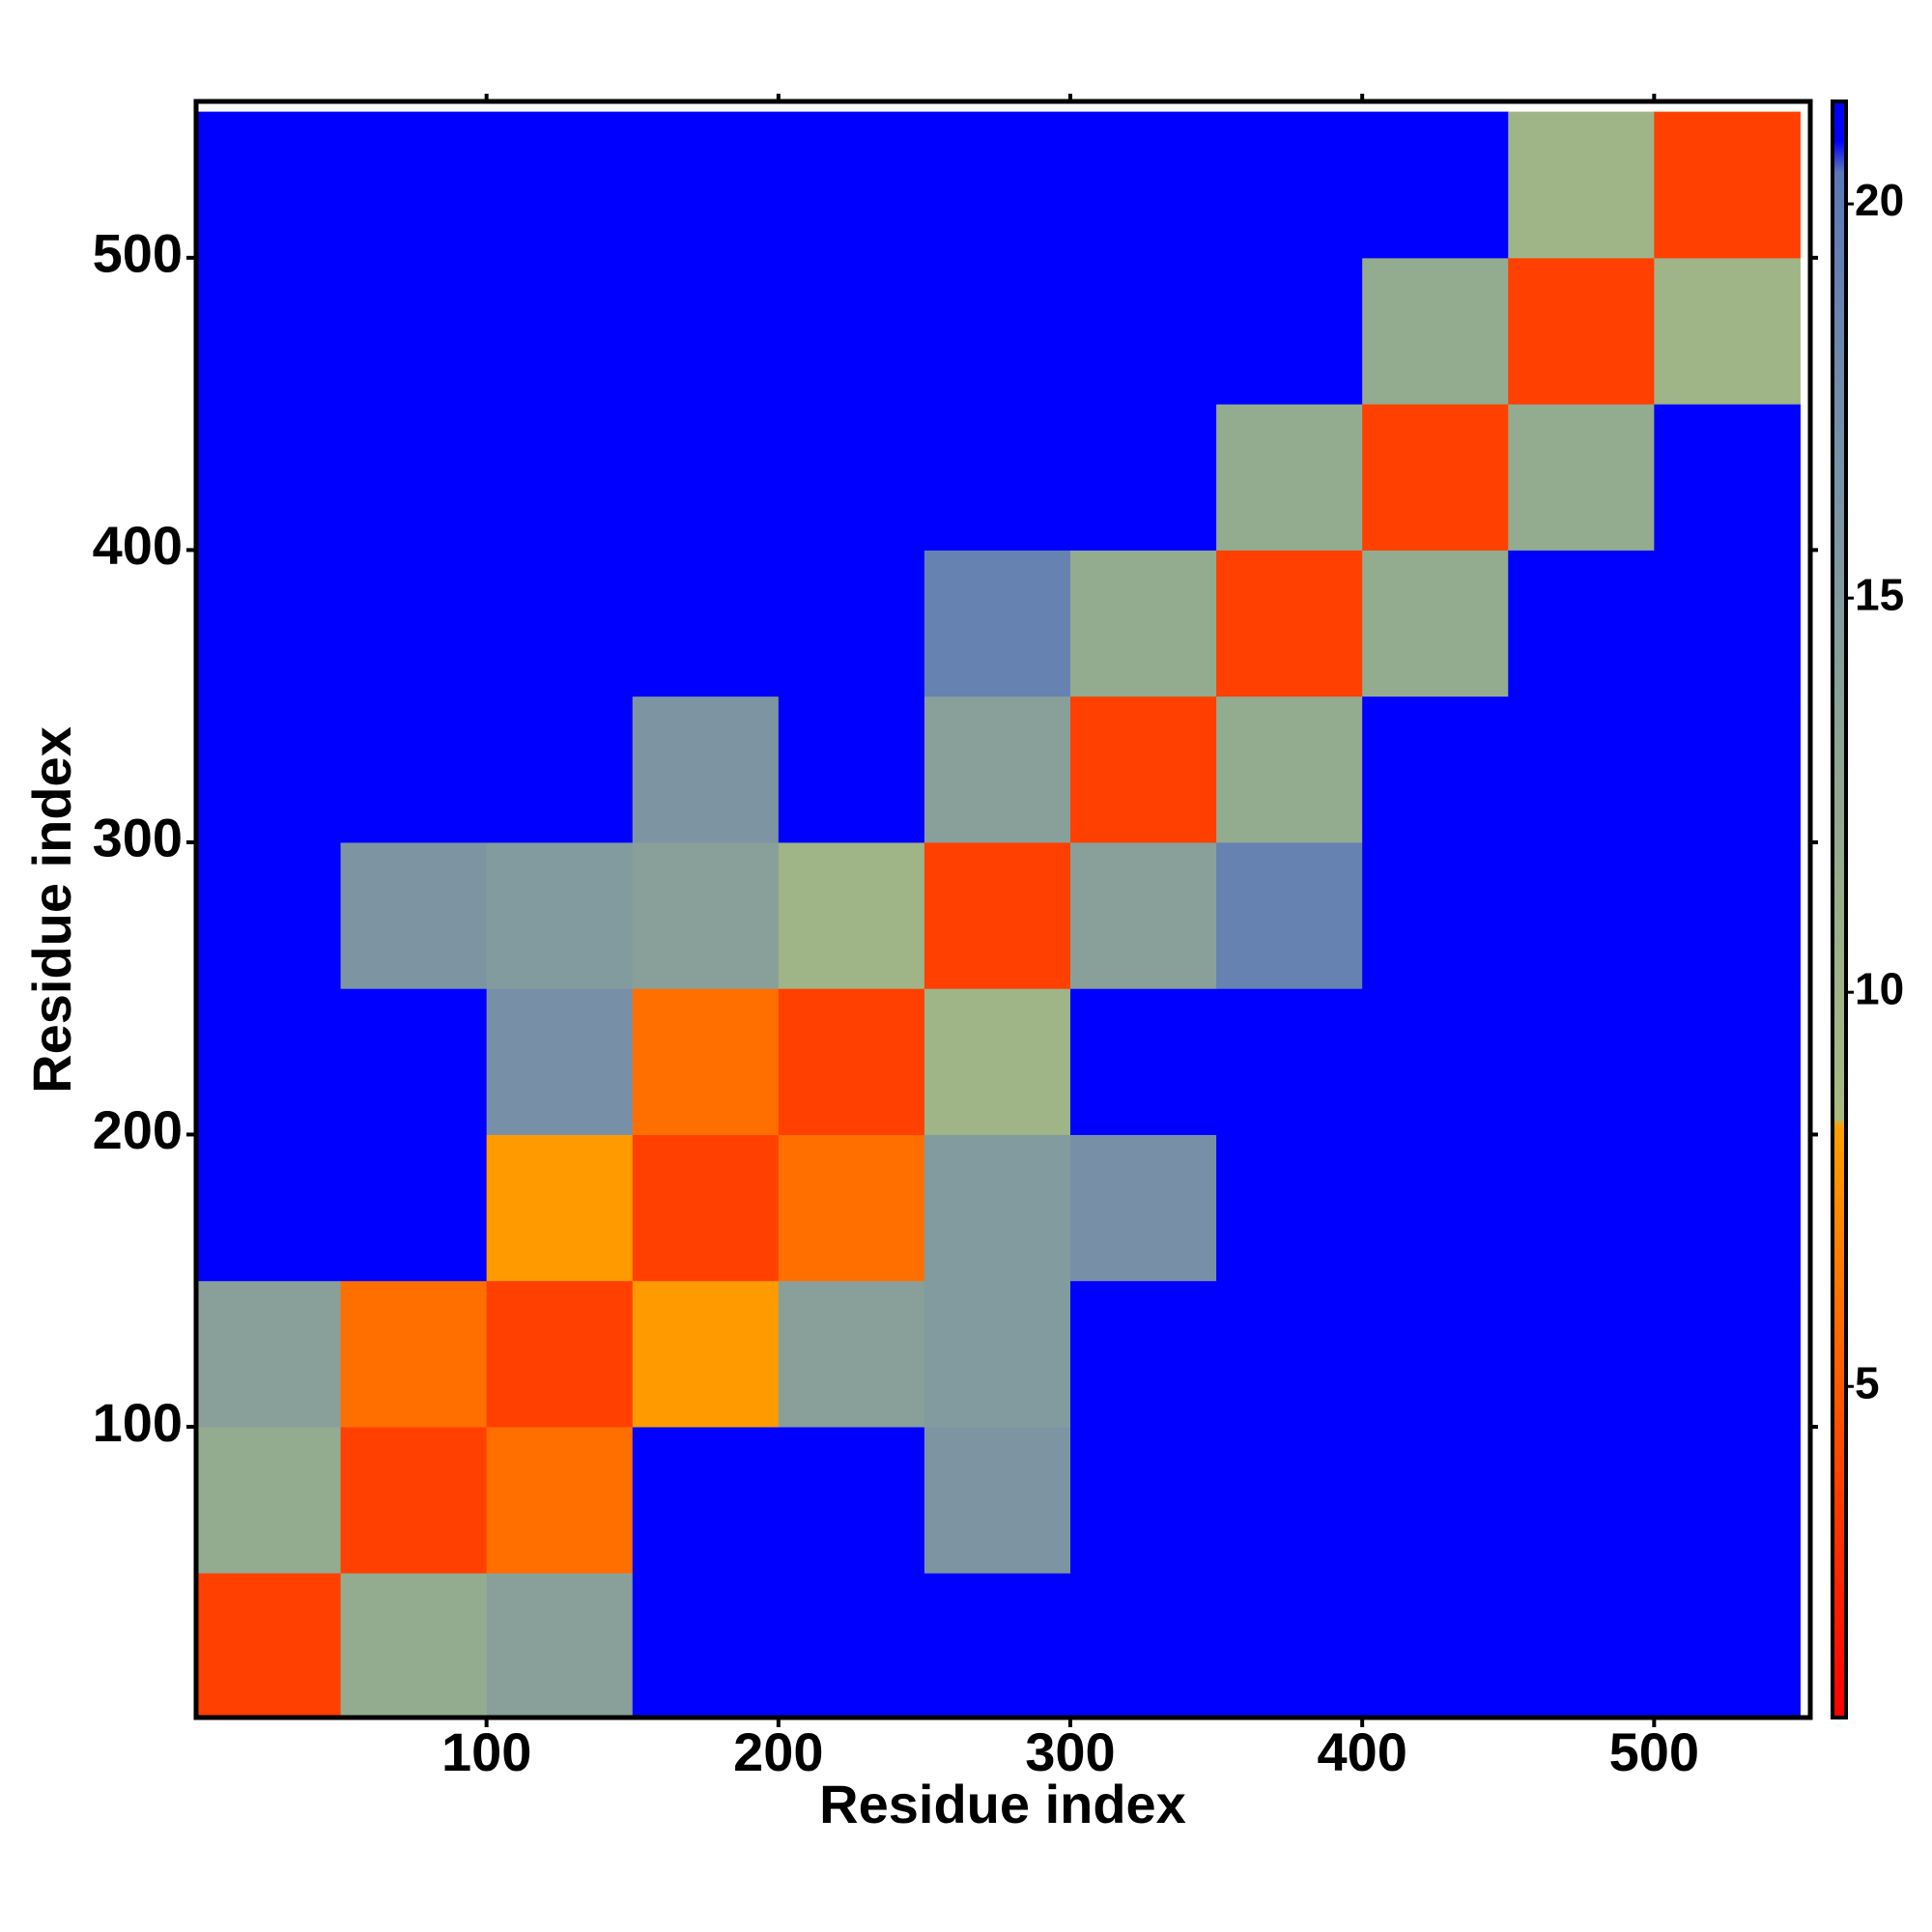  Describe the element at coordinates (1879, 988) in the screenshot. I see `colorbar-tick-label: 10` at that location.